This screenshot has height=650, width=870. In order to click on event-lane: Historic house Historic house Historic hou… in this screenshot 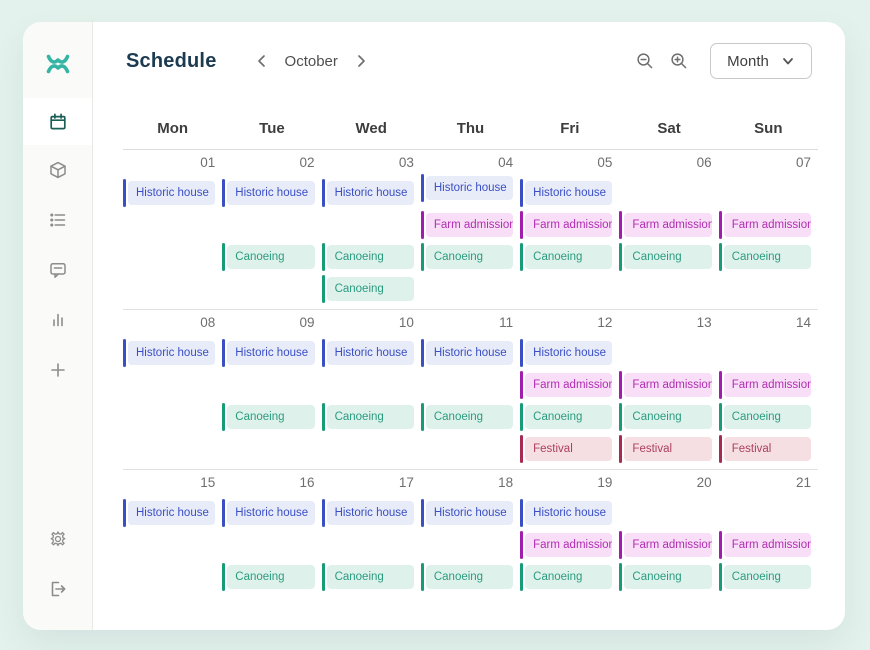, I will do `click(470, 516)`.